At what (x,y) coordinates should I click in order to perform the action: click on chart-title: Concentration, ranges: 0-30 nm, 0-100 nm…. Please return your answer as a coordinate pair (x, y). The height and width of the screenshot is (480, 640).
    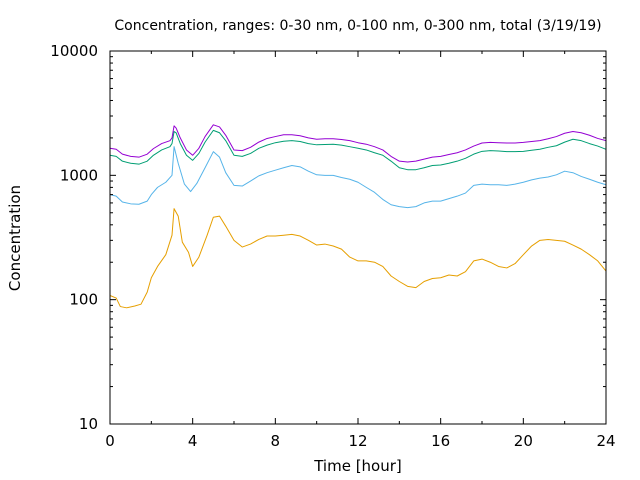
    Looking at the image, I should click on (357, 26).